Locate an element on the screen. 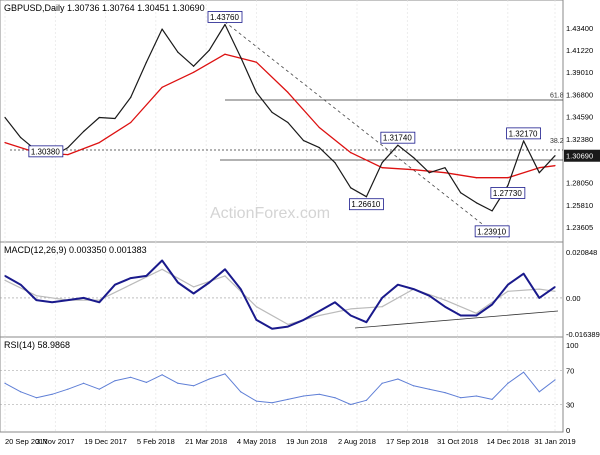 Image resolution: width=600 pixels, height=455 pixels. rsi-line is located at coordinates (280, 388).